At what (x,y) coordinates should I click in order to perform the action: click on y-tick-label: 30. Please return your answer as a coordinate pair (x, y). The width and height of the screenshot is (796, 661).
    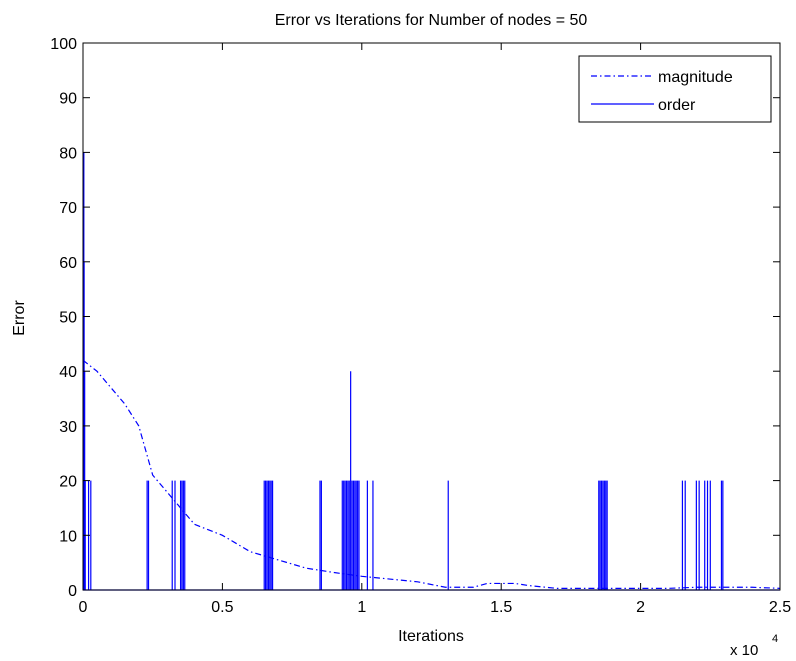
    Looking at the image, I should click on (68, 427).